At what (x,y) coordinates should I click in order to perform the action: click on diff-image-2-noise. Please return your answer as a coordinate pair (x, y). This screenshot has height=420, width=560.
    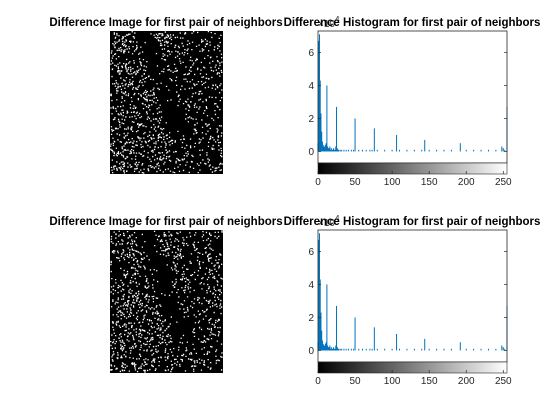
    Looking at the image, I should click on (166, 301).